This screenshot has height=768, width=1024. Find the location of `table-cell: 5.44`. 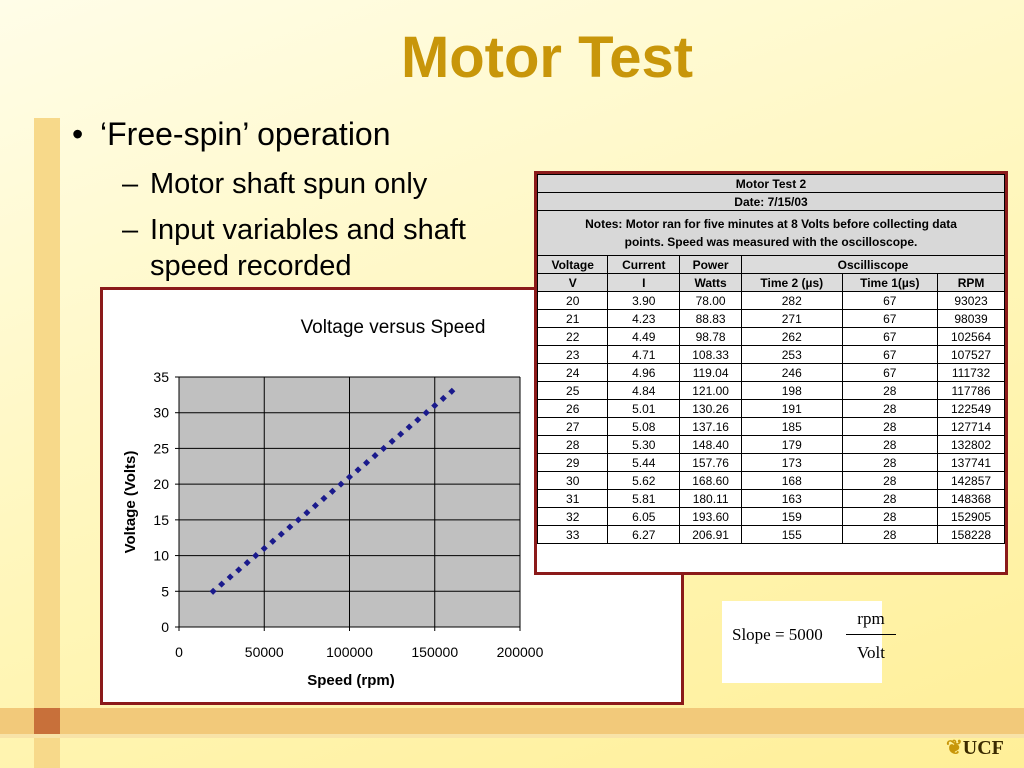

table-cell: 5.44 is located at coordinates (644, 462).